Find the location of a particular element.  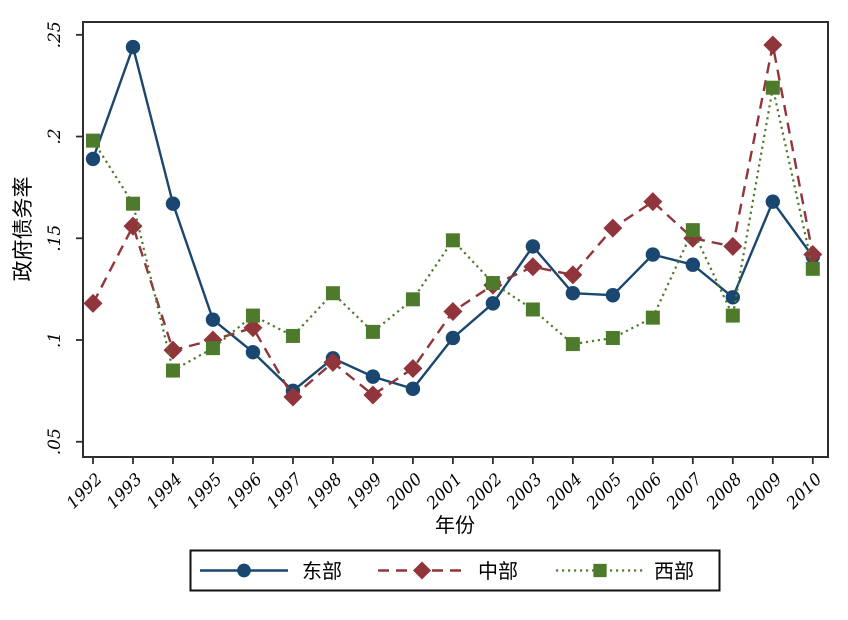

x-tick-label-2009: 2009 is located at coordinates (764, 491).